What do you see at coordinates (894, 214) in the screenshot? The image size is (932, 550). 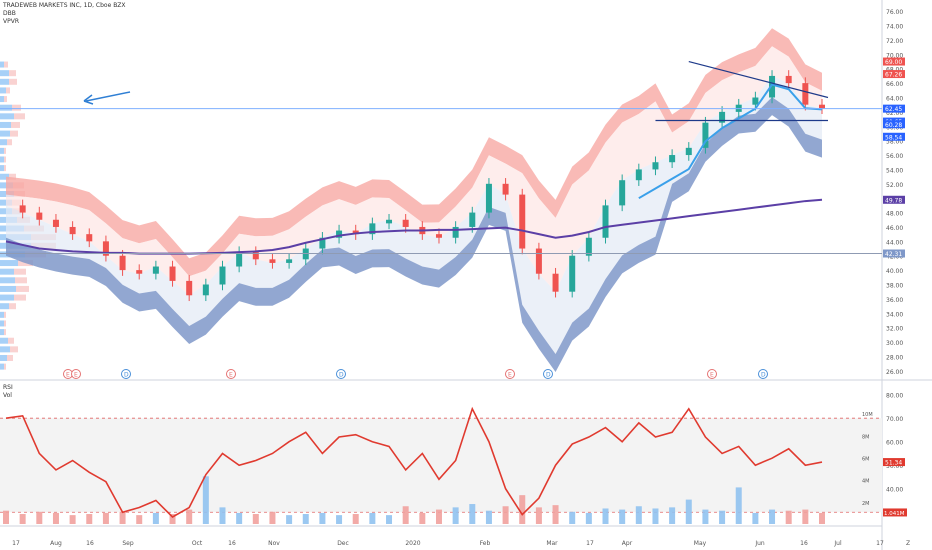 I see `price-tick-label: 48.00` at bounding box center [894, 214].